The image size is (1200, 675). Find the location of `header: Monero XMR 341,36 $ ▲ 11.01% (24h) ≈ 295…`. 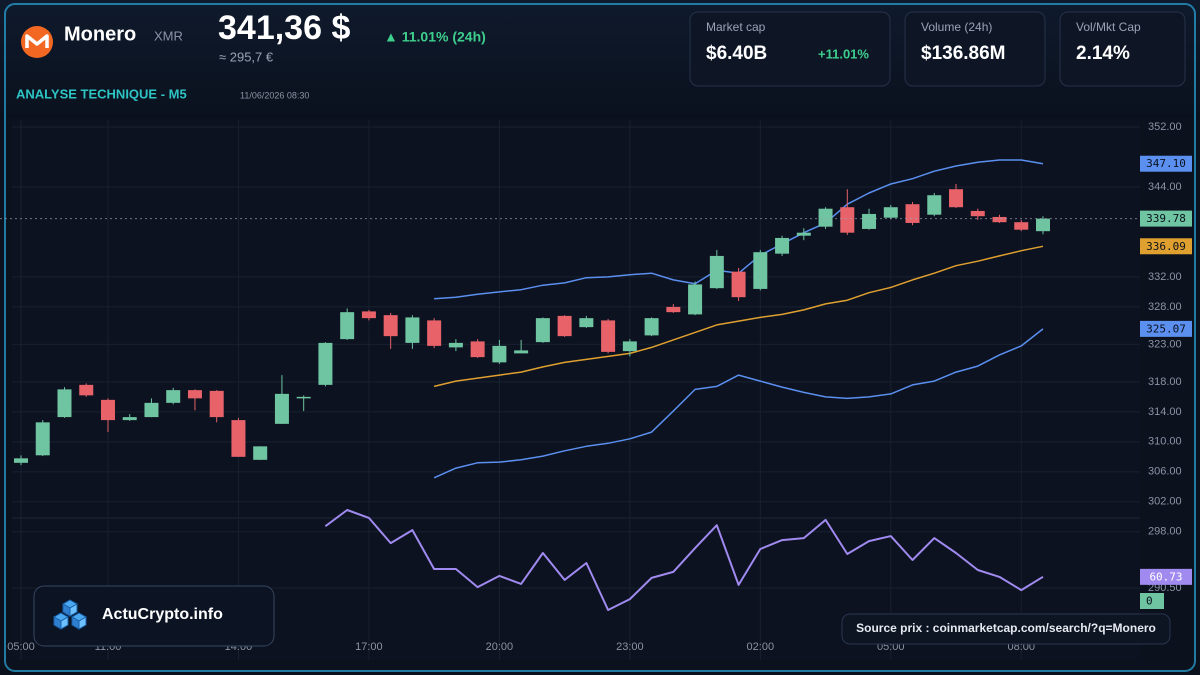

header: Monero XMR 341,36 $ ▲ 11.01% (24h) ≈ 295… is located at coordinates (251, 55).